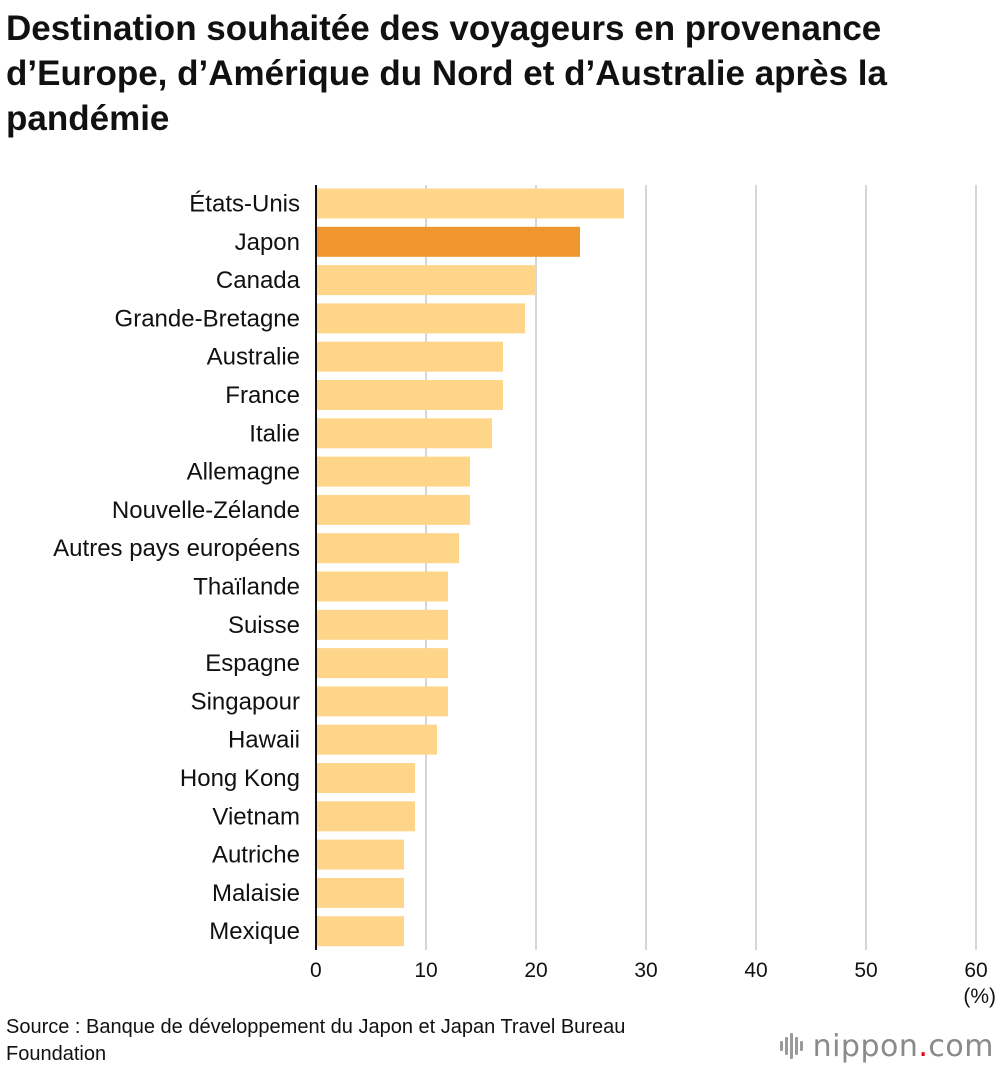 The image size is (1000, 1068). Describe the element at coordinates (979, 996) in the screenshot. I see `x-unit-label: (%)` at that location.